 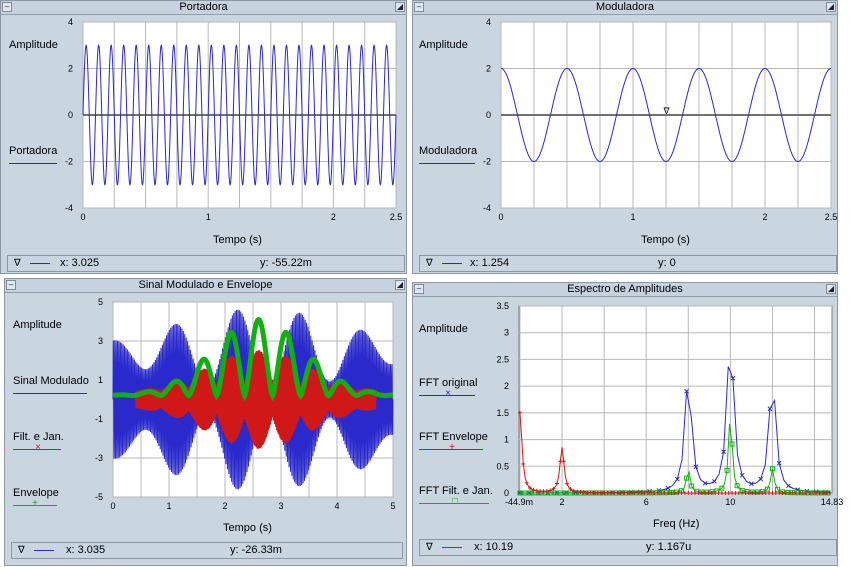 What do you see at coordinates (490, 263) in the screenshot?
I see `cursor-x-readout: x: 1.254` at bounding box center [490, 263].